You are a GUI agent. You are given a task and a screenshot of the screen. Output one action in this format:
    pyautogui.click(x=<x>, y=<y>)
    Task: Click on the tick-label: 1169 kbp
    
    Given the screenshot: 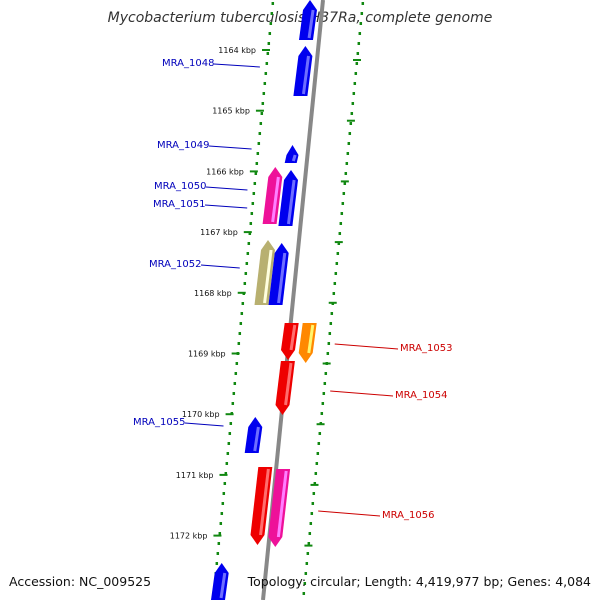 What is the action you would take?
    pyautogui.click(x=207, y=354)
    